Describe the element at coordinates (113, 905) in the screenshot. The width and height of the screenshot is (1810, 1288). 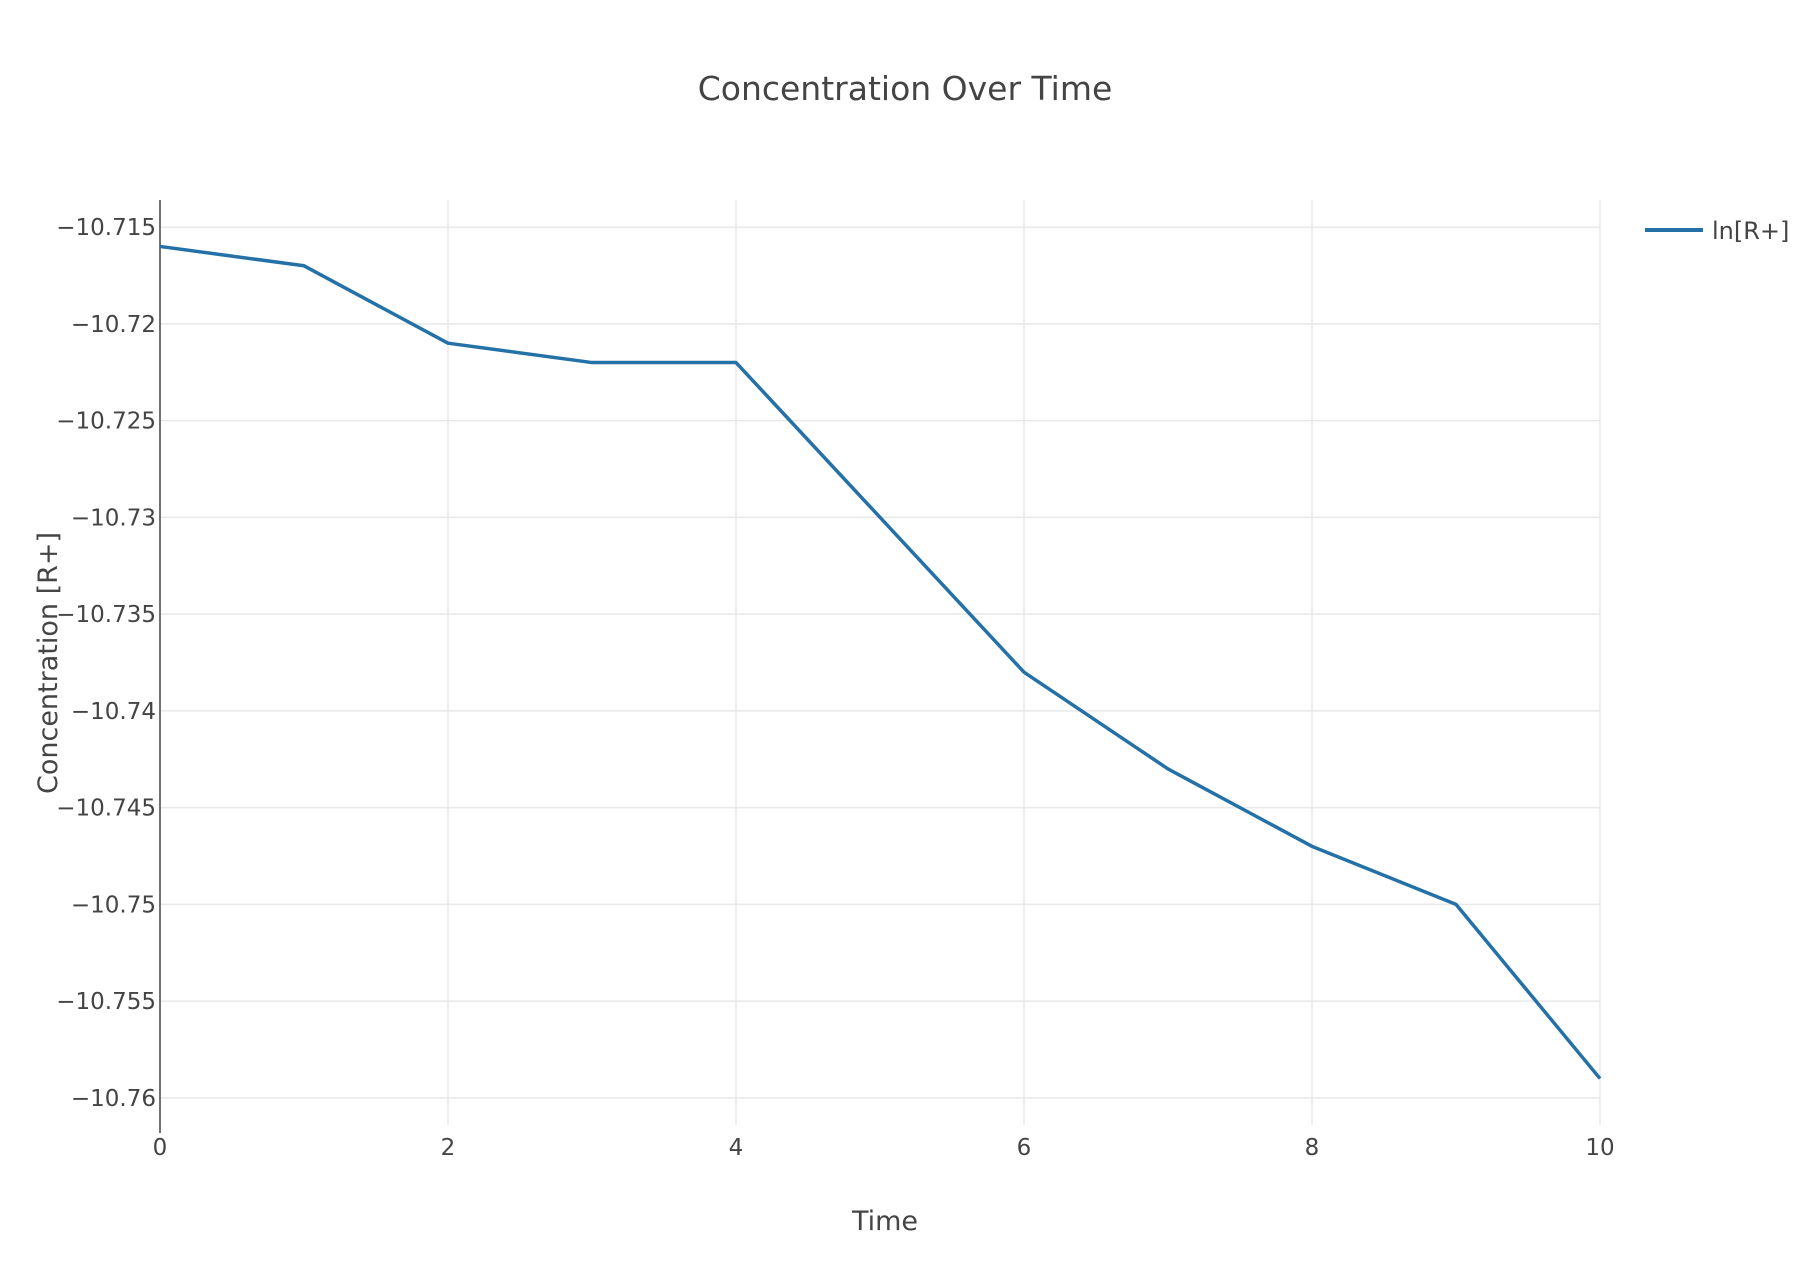
I see `y-tick-label: −10.75` at that location.